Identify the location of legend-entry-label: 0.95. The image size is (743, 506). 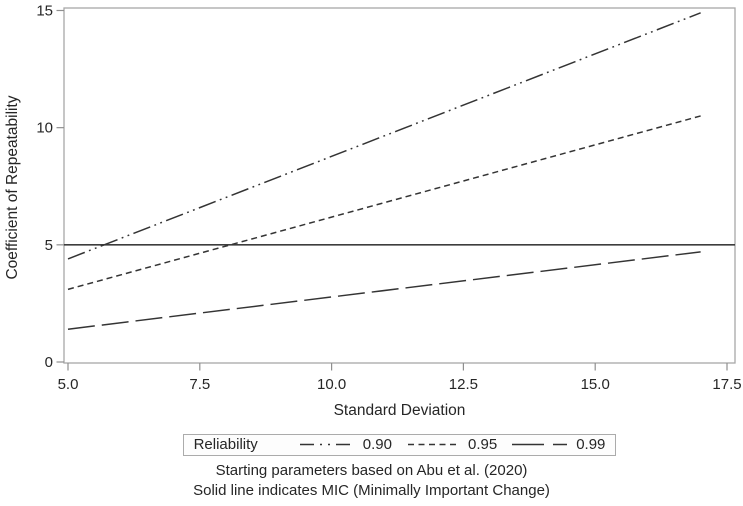
(483, 444).